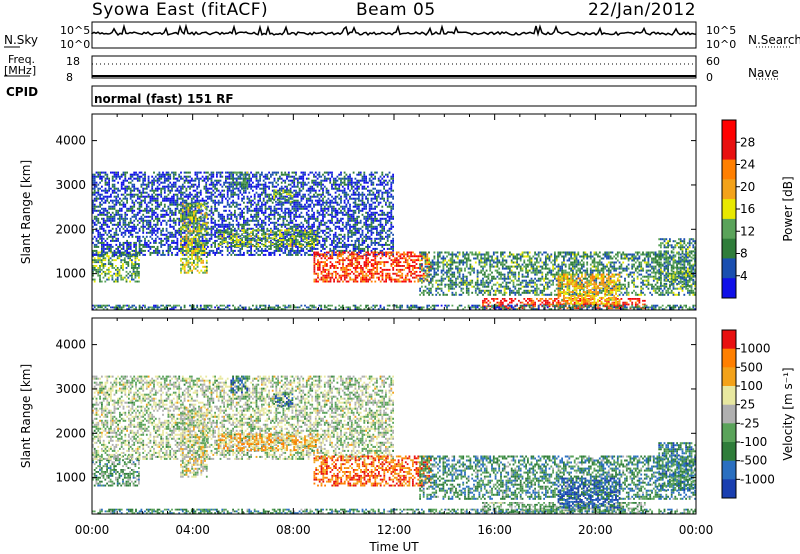  I want to click on nave-label: Nave, so click(763, 73).